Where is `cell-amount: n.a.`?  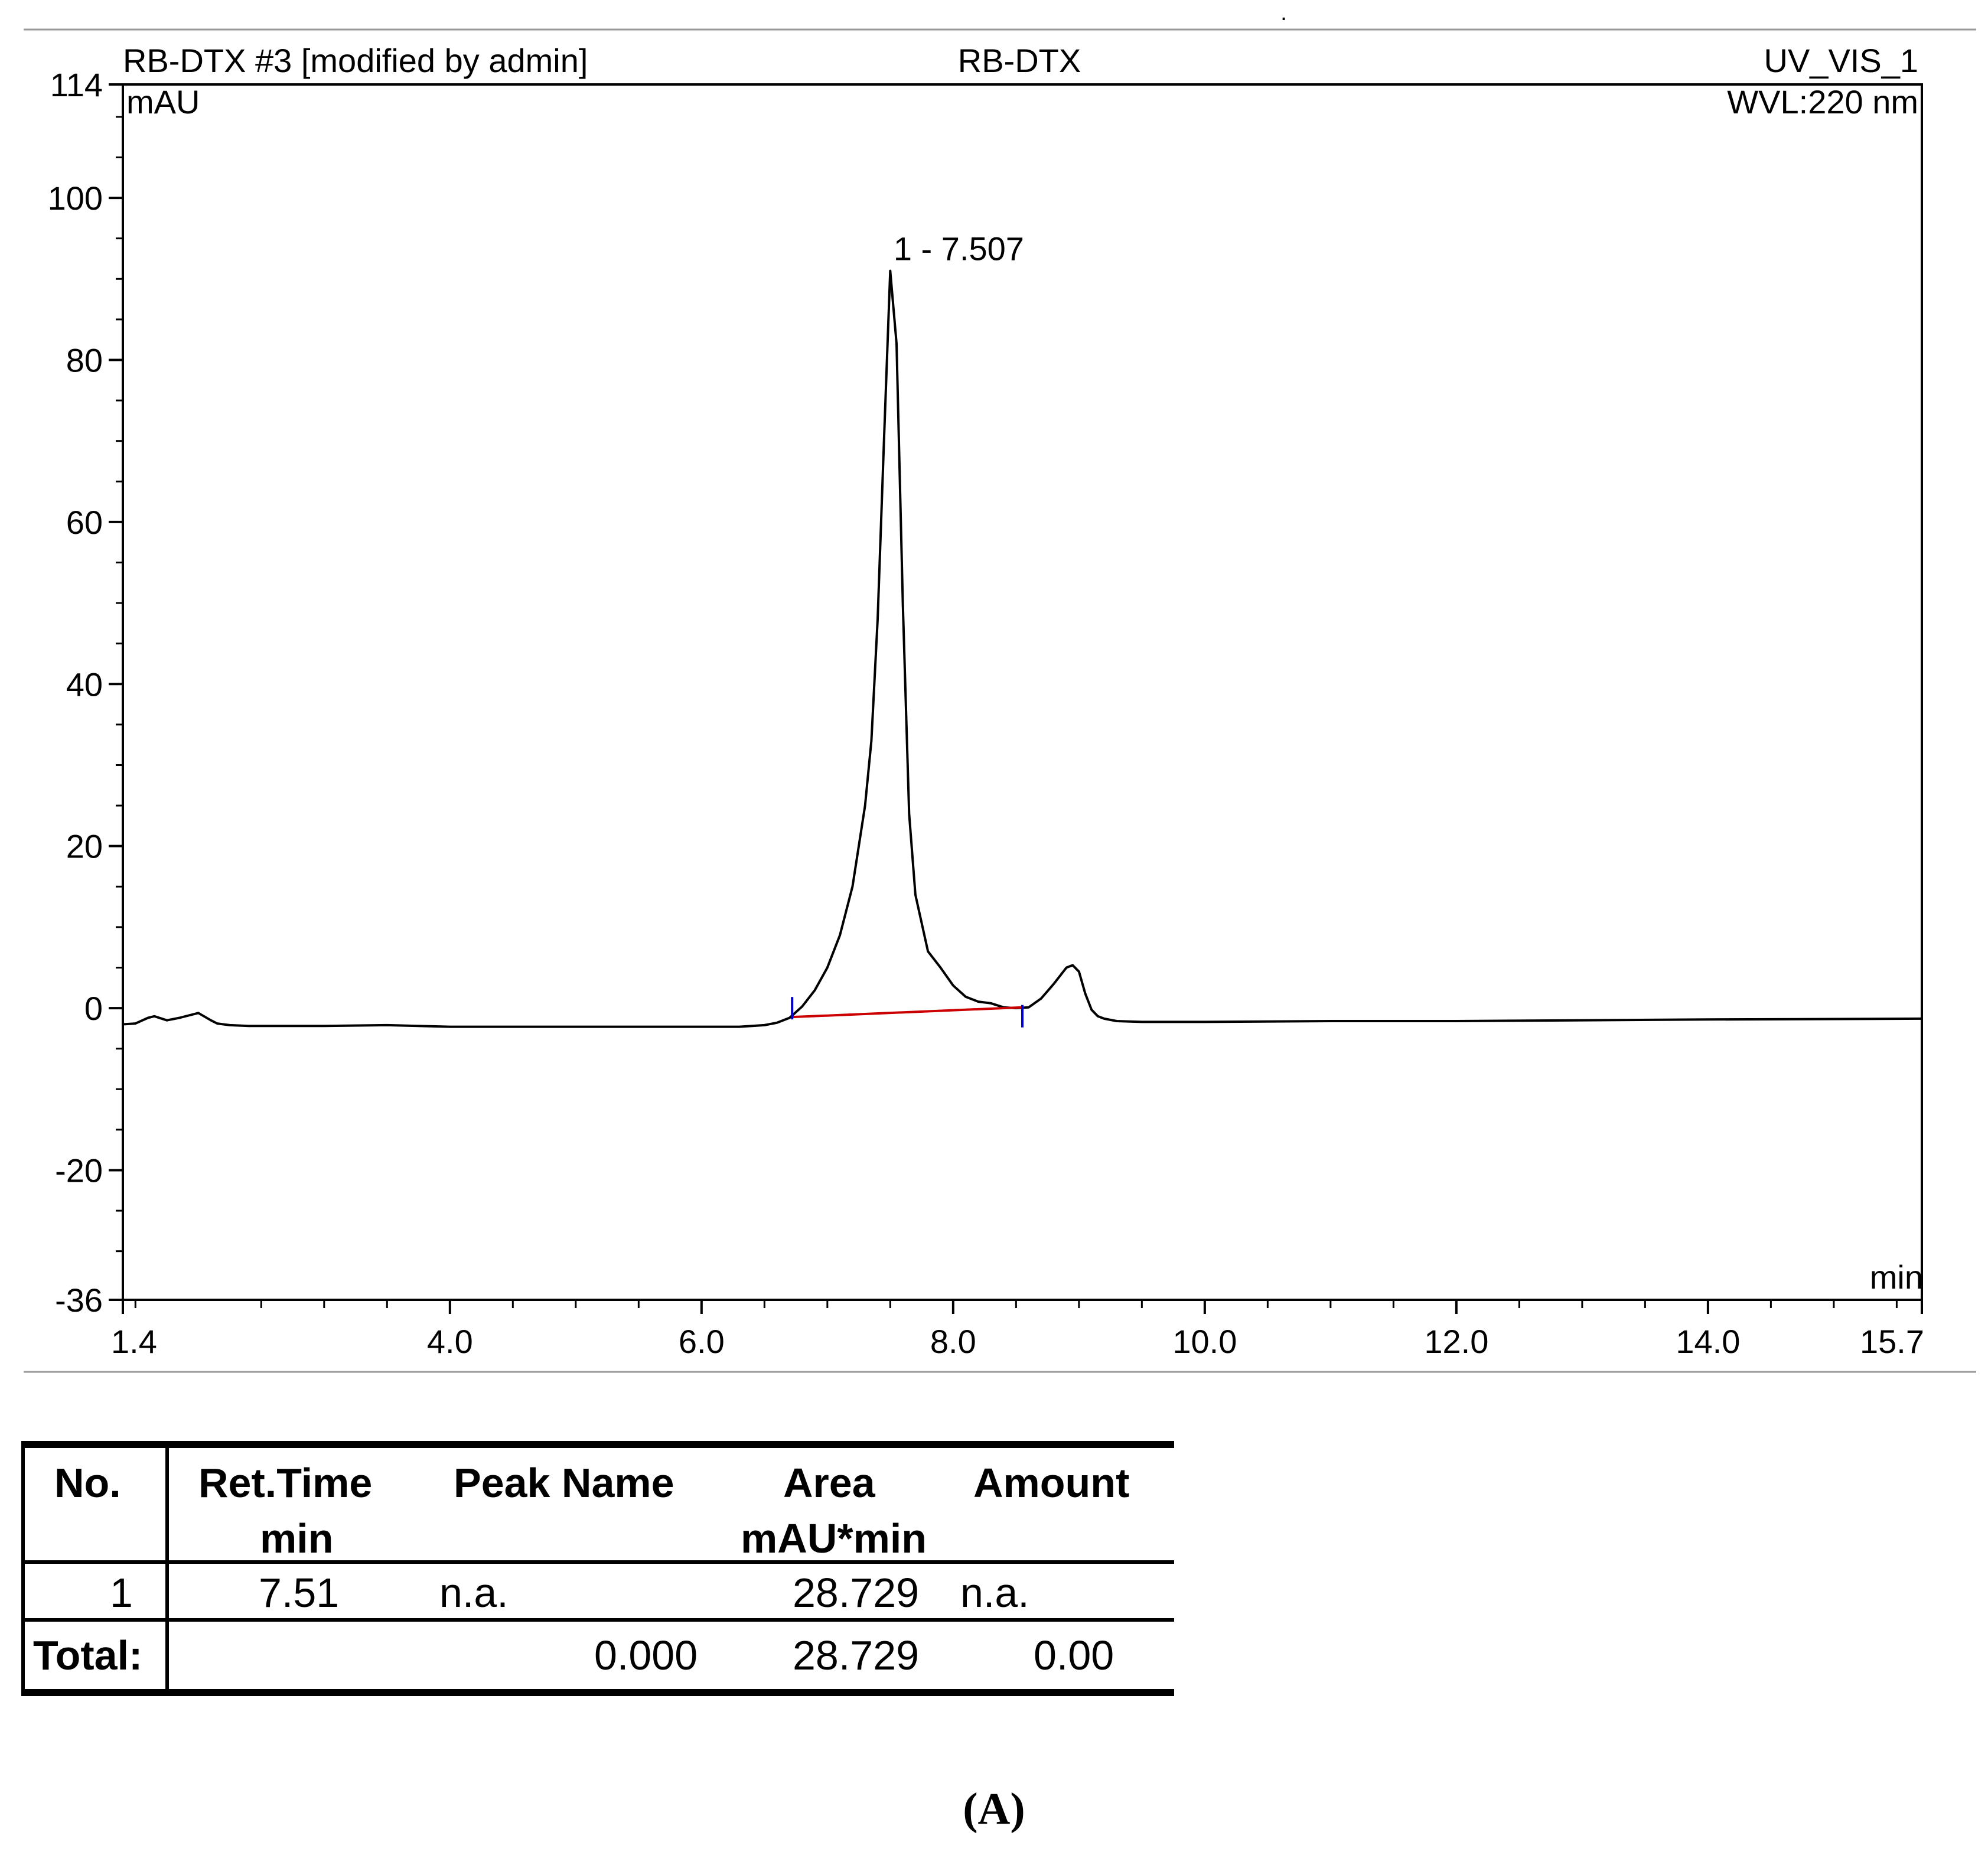
cell-amount: n.a. is located at coordinates (994, 1593).